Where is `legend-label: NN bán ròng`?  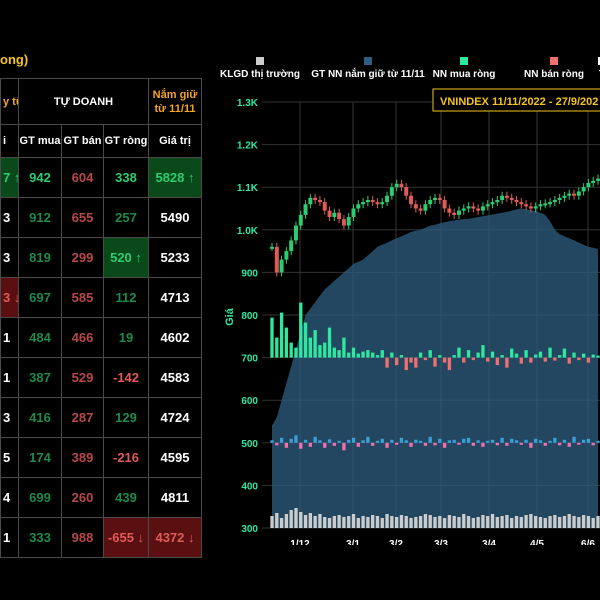 legend-label: NN bán ròng is located at coordinates (554, 74).